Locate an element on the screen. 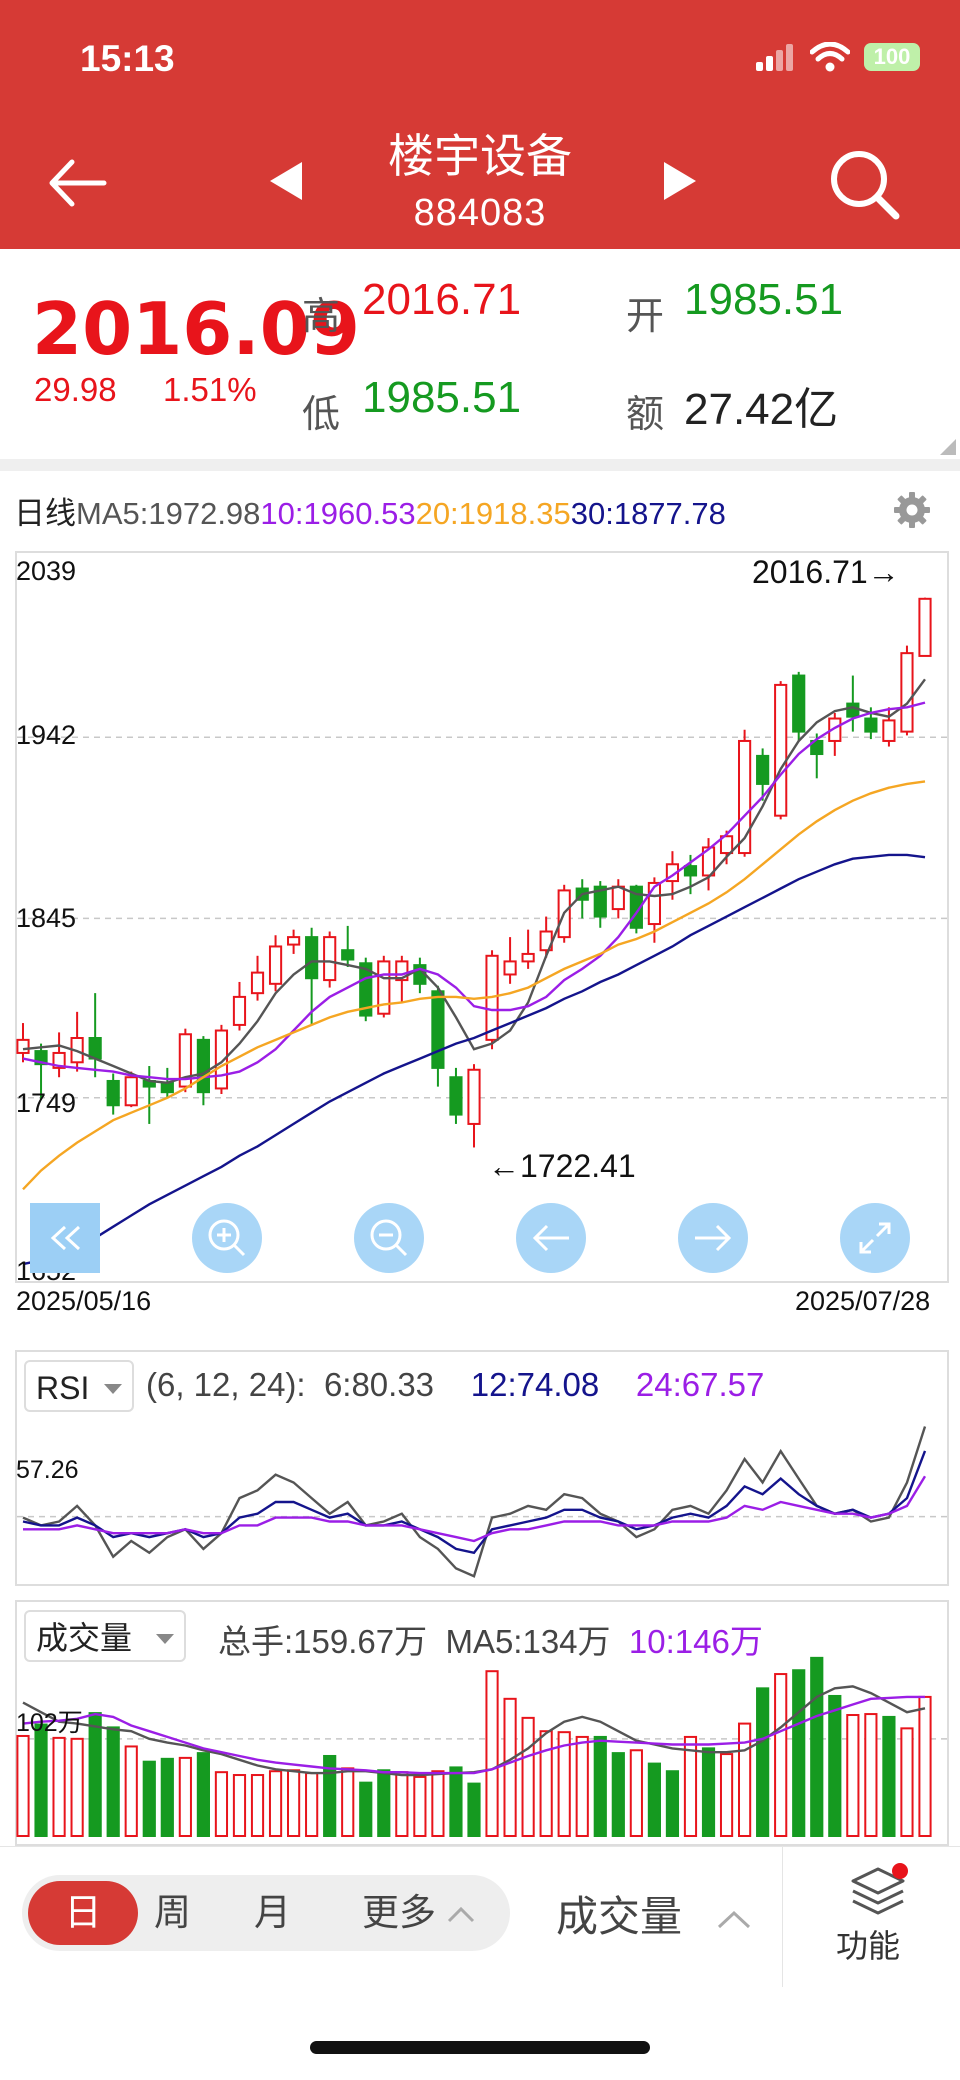 The image size is (960, 2080). scroll-left-fast-button is located at coordinates (65, 1238).